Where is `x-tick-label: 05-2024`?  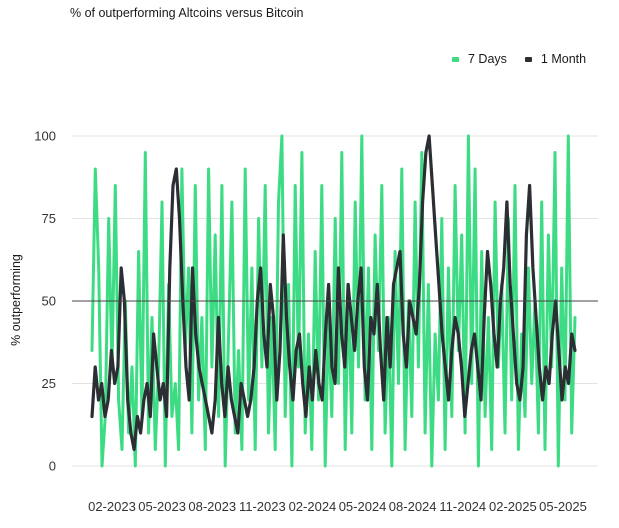
x-tick-label: 05-2024 is located at coordinates (363, 506).